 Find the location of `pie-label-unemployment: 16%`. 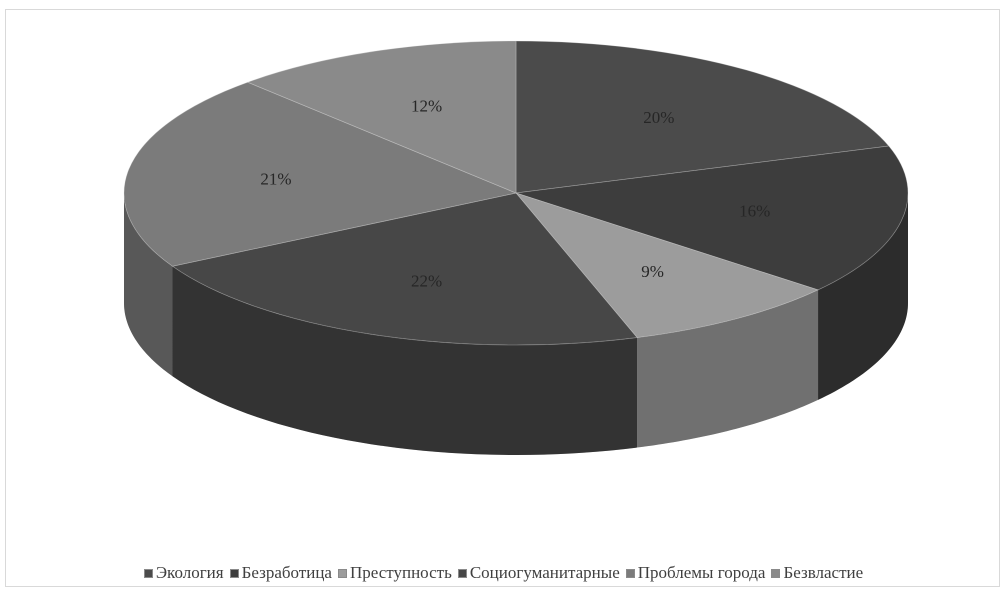

pie-label-unemployment: 16% is located at coordinates (754, 211).